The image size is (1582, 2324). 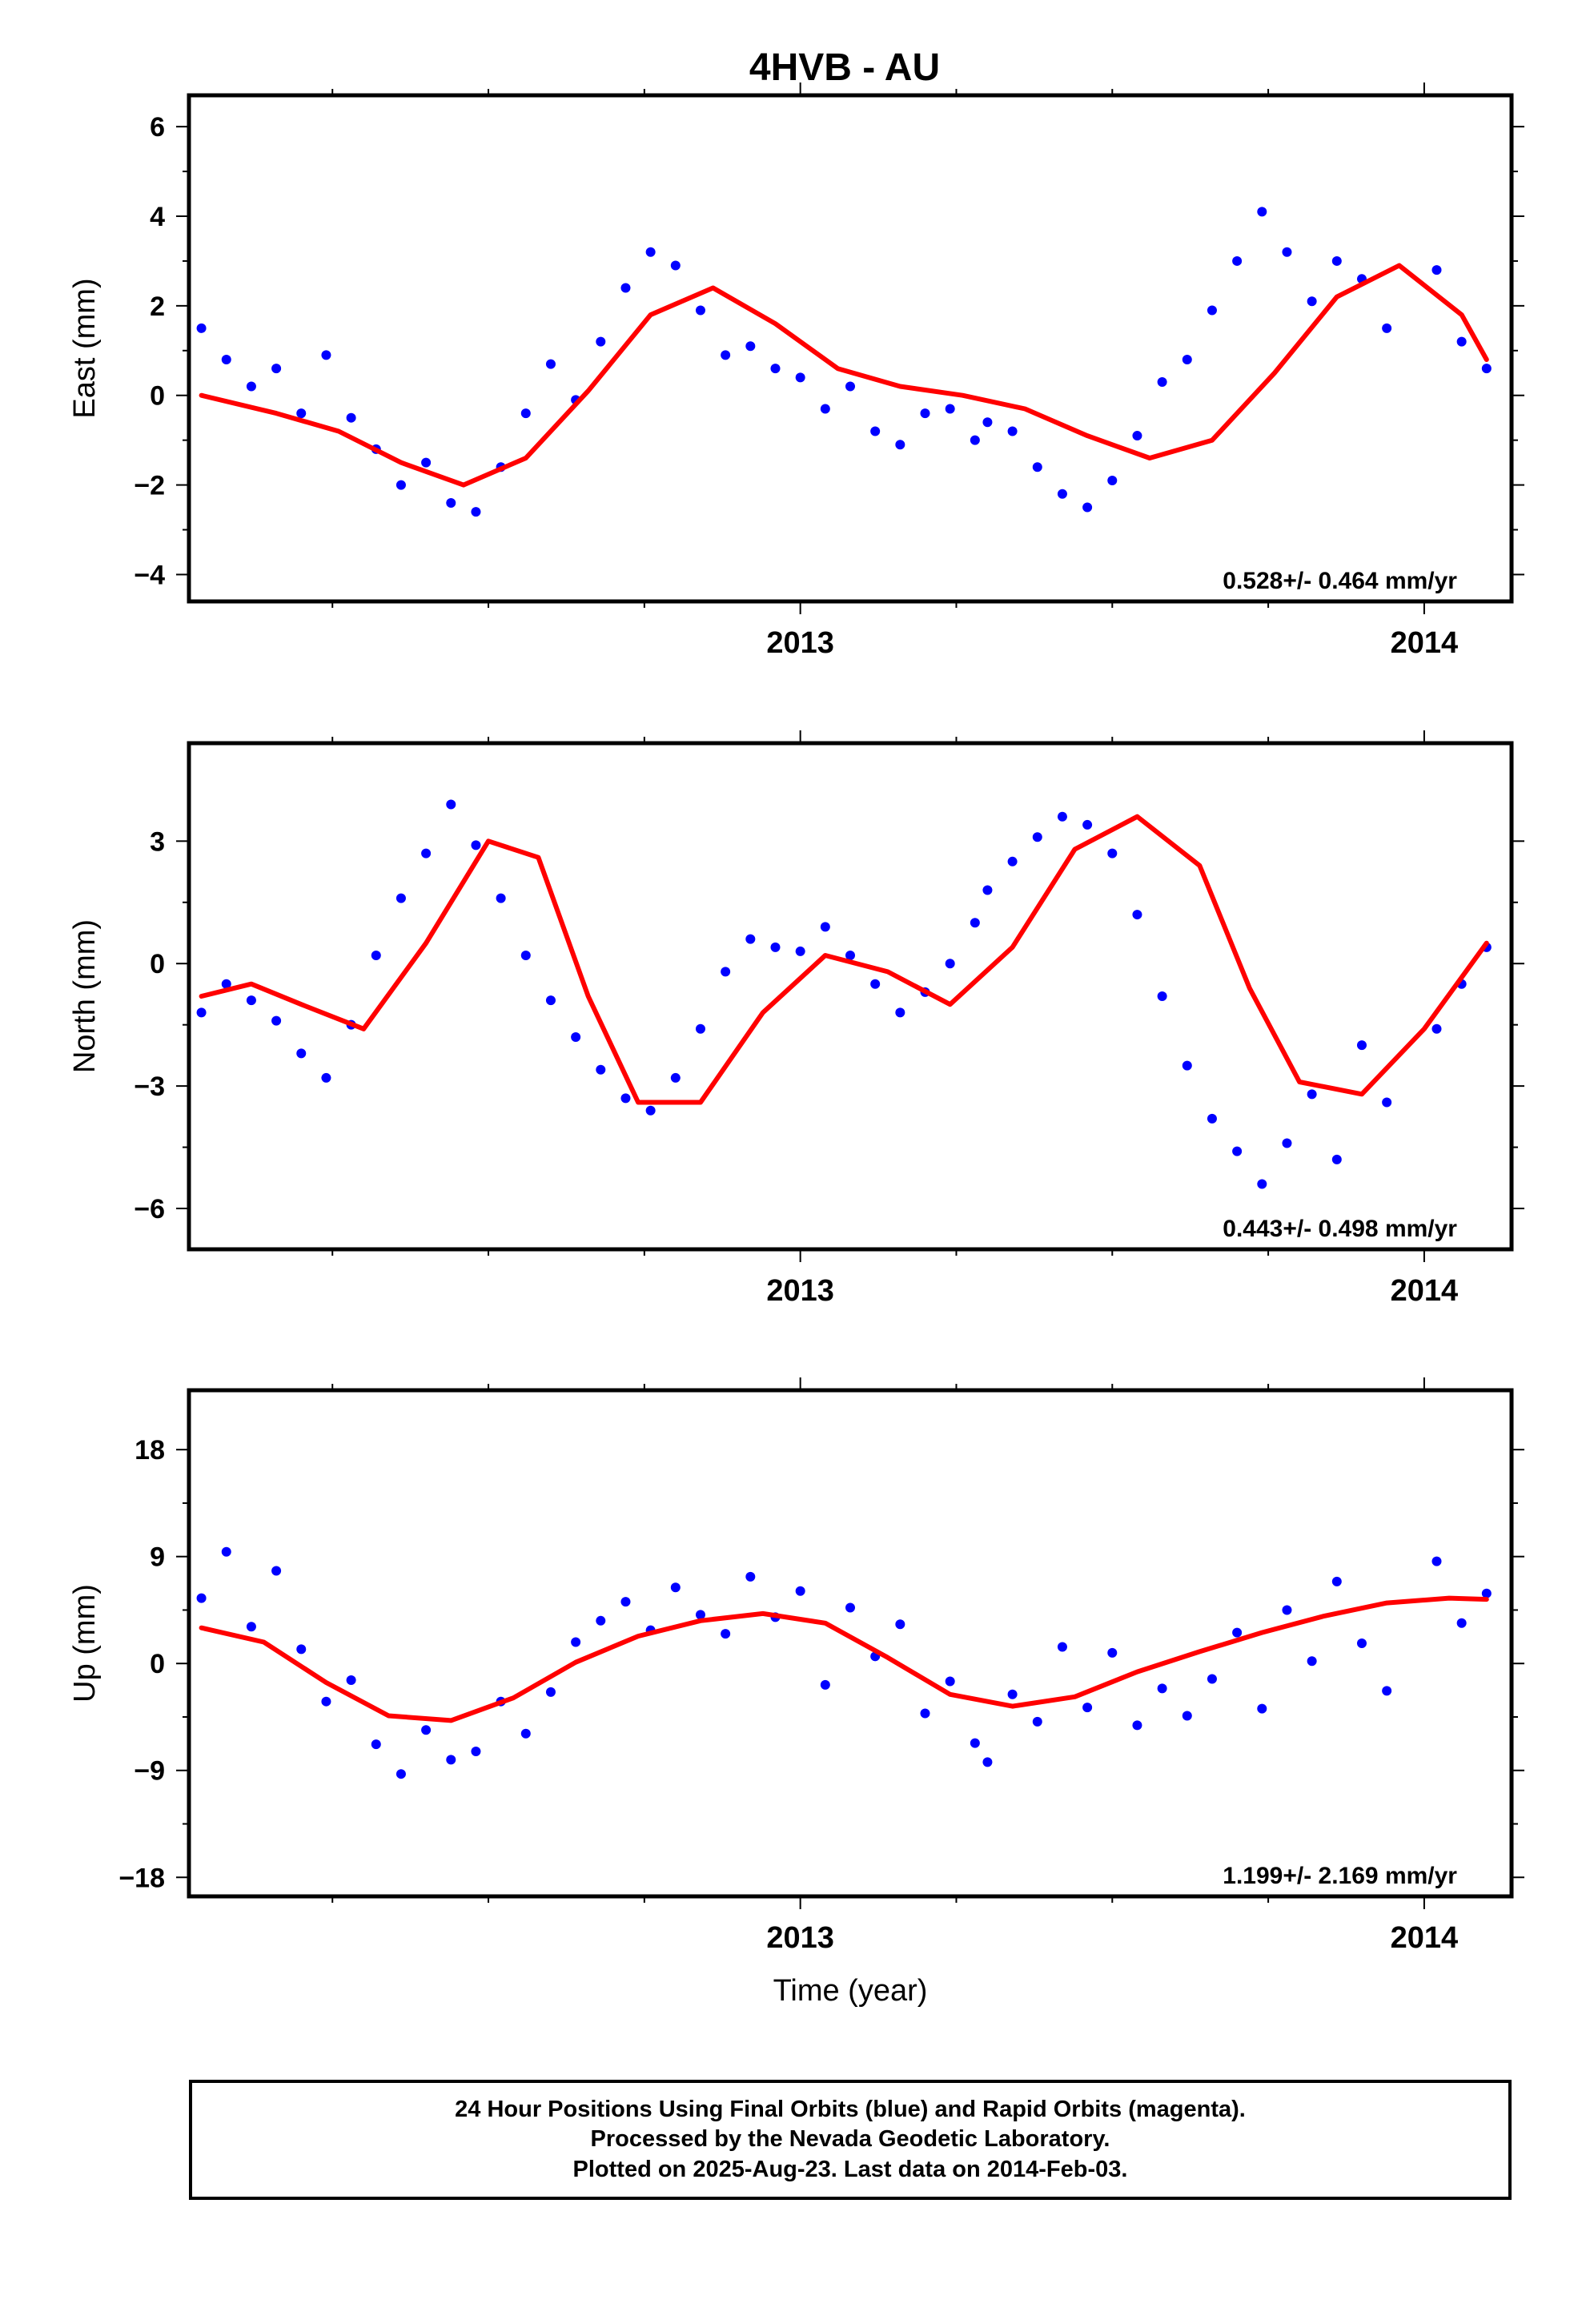 What do you see at coordinates (85, 996) in the screenshot?
I see `y-axis-label: North (mm)` at bounding box center [85, 996].